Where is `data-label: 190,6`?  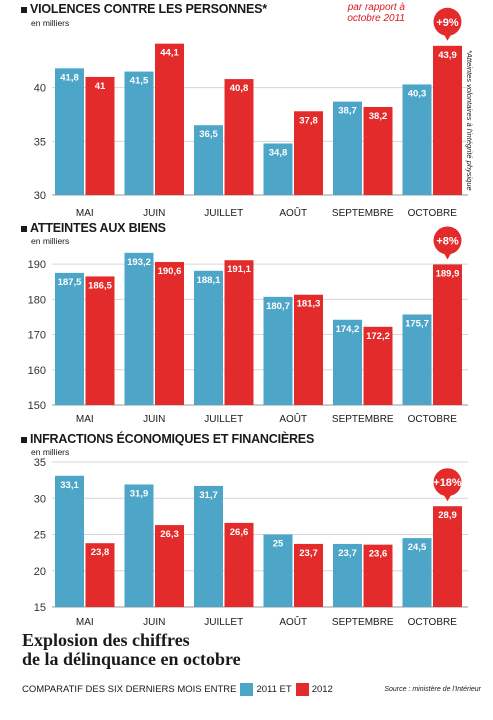 data-label: 190,6 is located at coordinates (170, 271).